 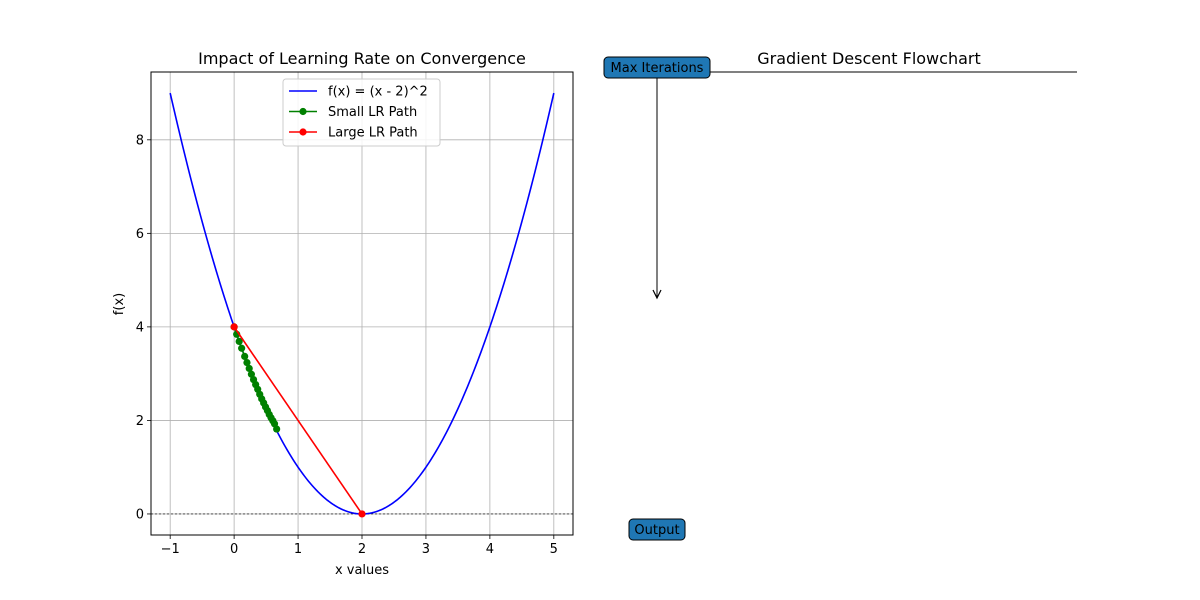 What do you see at coordinates (140, 327) in the screenshot?
I see `y-tick-label: 4` at bounding box center [140, 327].